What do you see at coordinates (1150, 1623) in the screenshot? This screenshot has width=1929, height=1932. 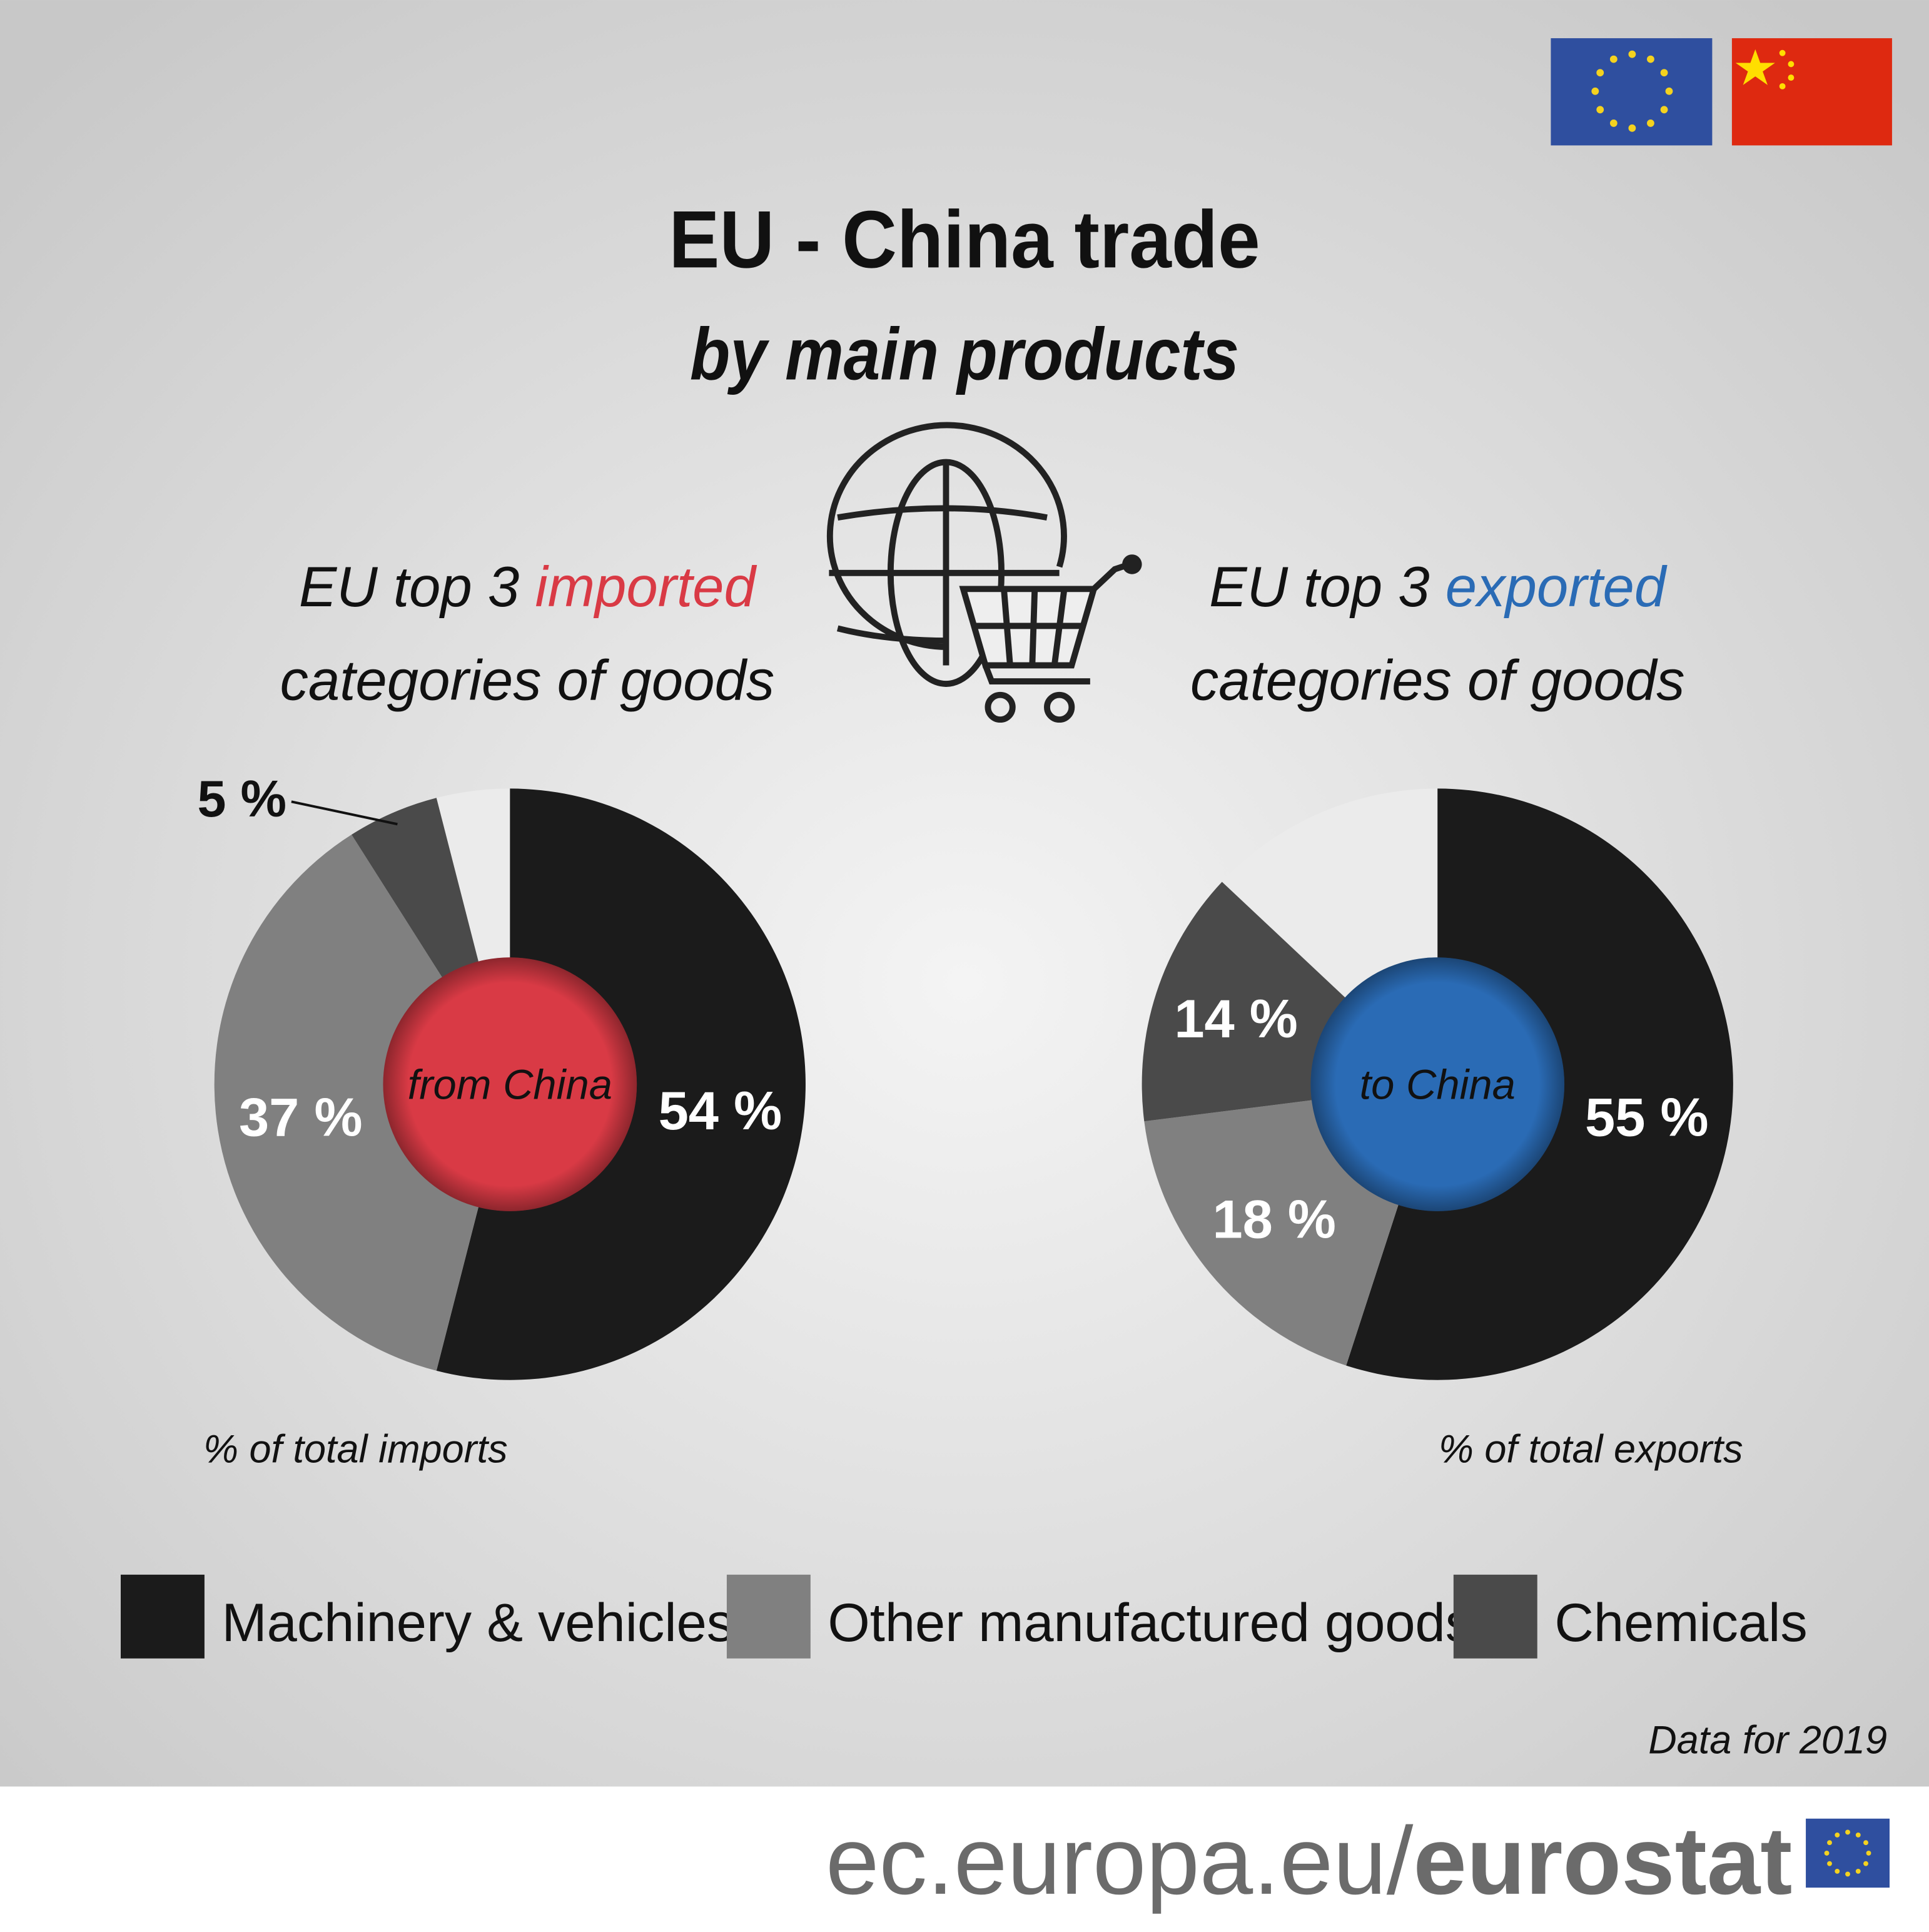 I see `legend-label: Other manufactured goods` at bounding box center [1150, 1623].